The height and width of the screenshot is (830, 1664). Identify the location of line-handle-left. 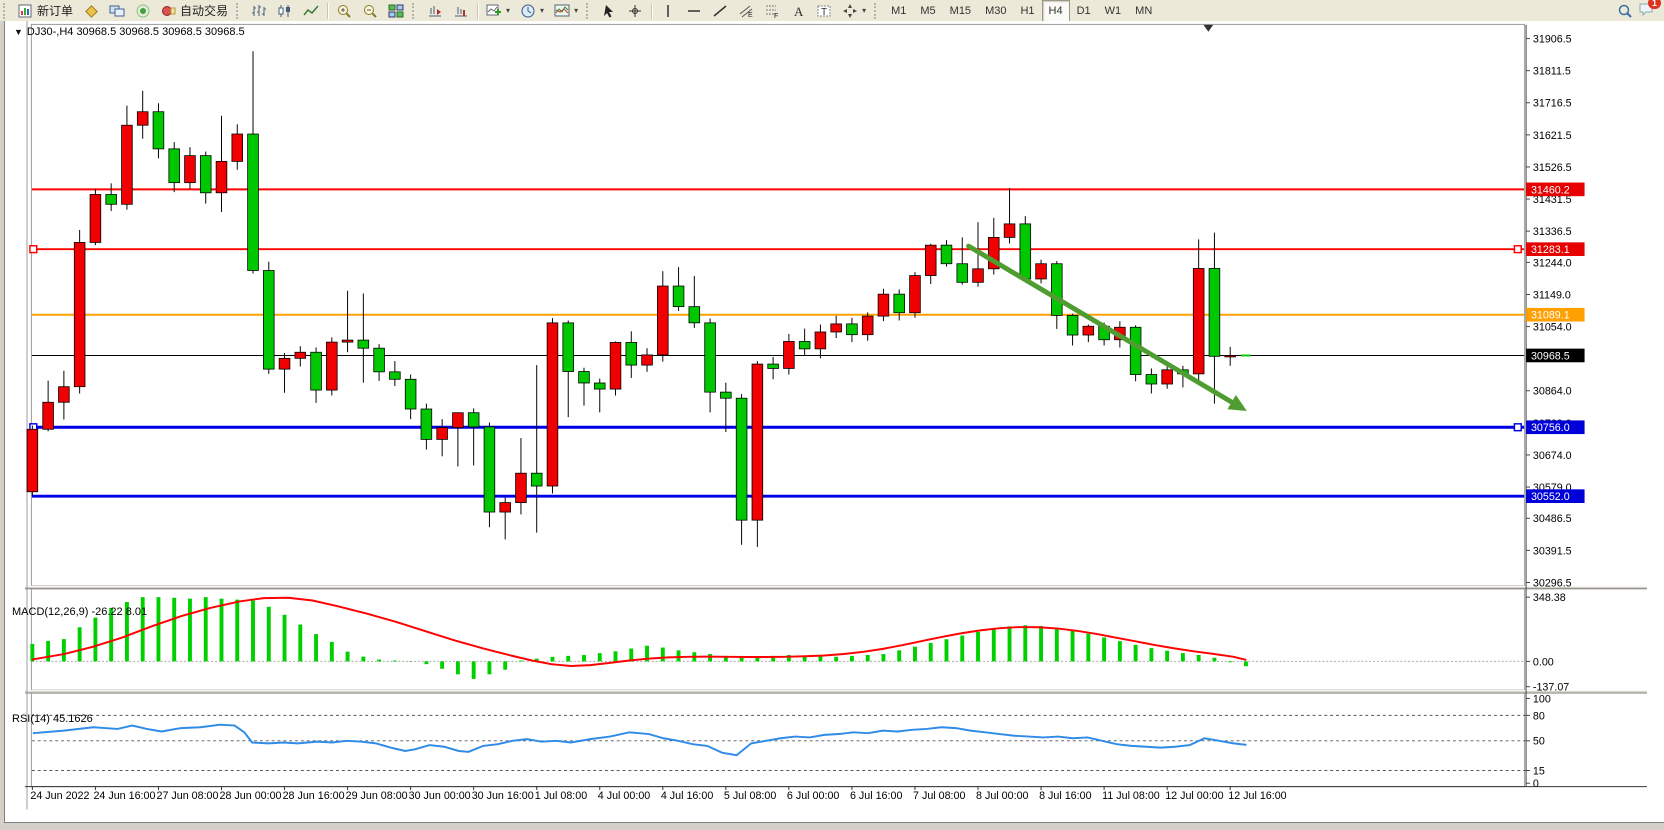
(33, 249).